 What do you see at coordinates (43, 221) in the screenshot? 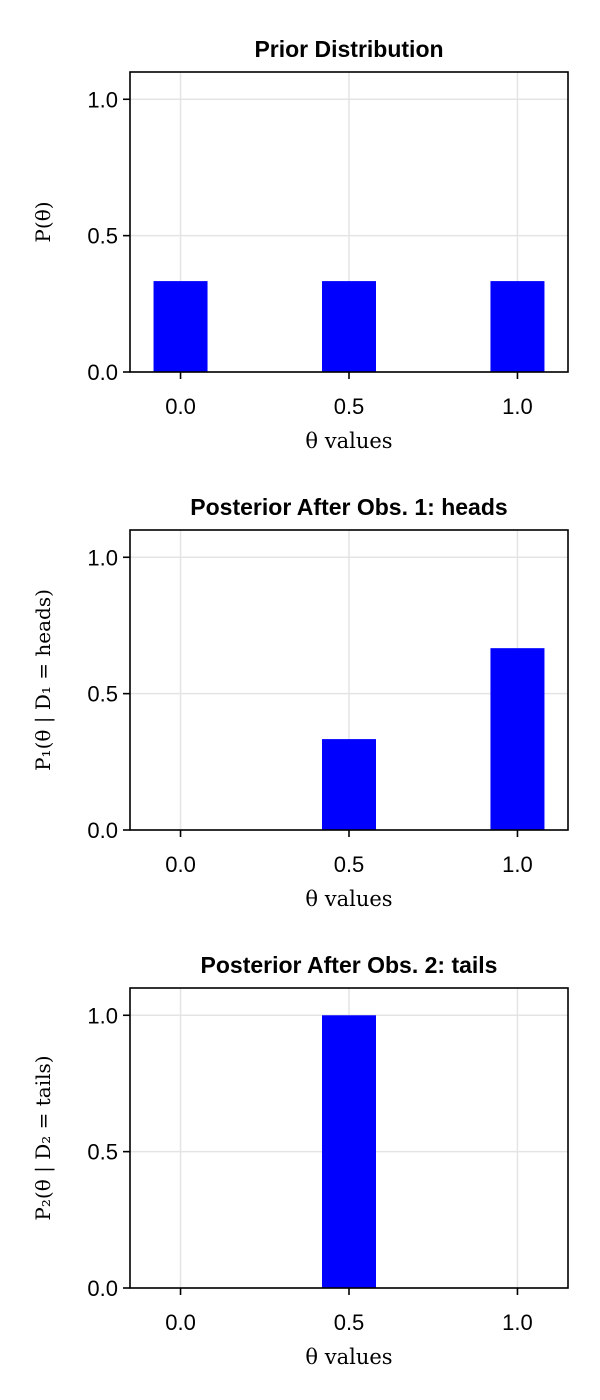
I see `y-axis-label: P(θ)` at bounding box center [43, 221].